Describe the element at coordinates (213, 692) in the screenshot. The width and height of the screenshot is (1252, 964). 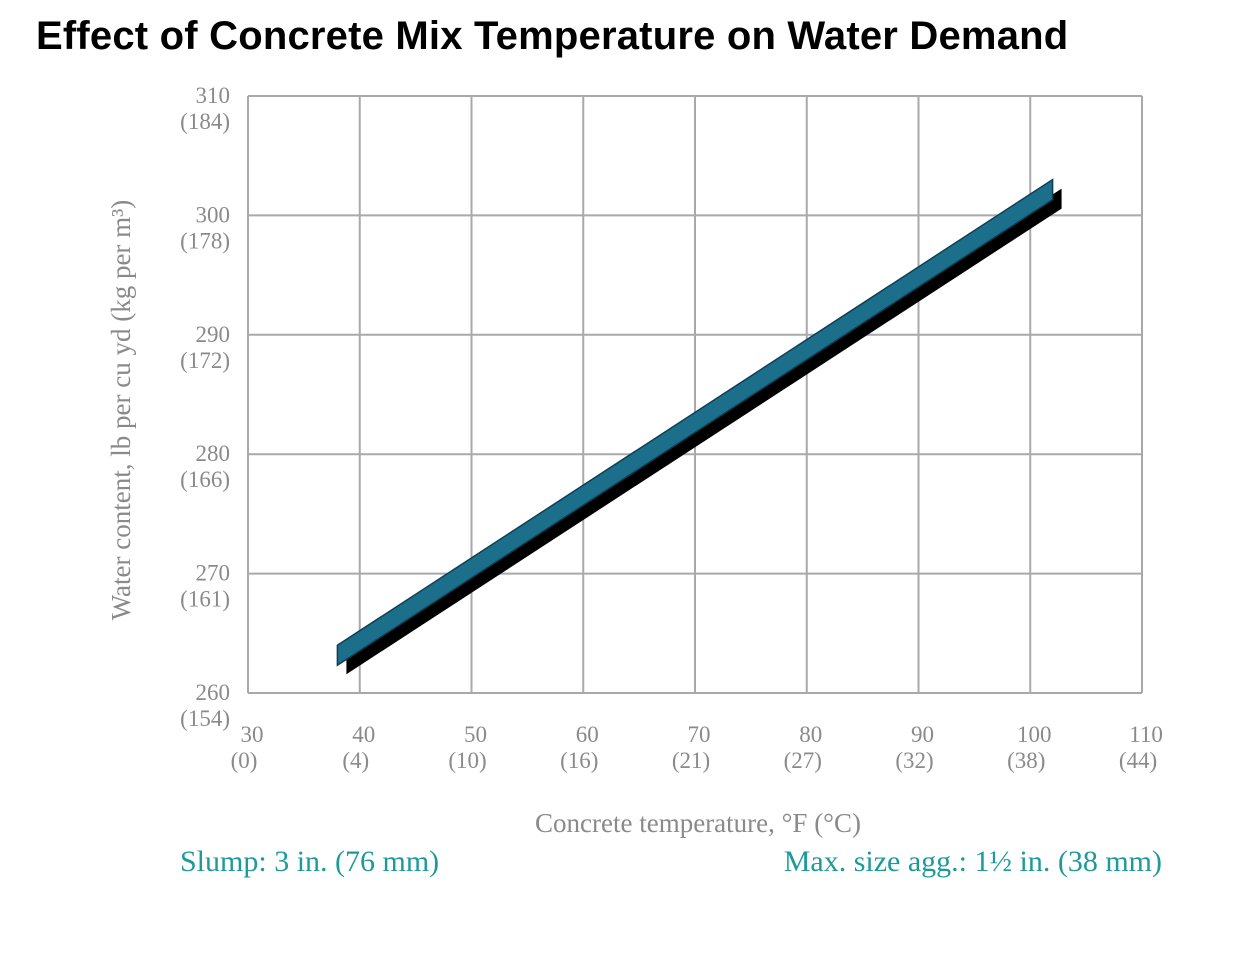
I see `y-tick-label: 260` at that location.